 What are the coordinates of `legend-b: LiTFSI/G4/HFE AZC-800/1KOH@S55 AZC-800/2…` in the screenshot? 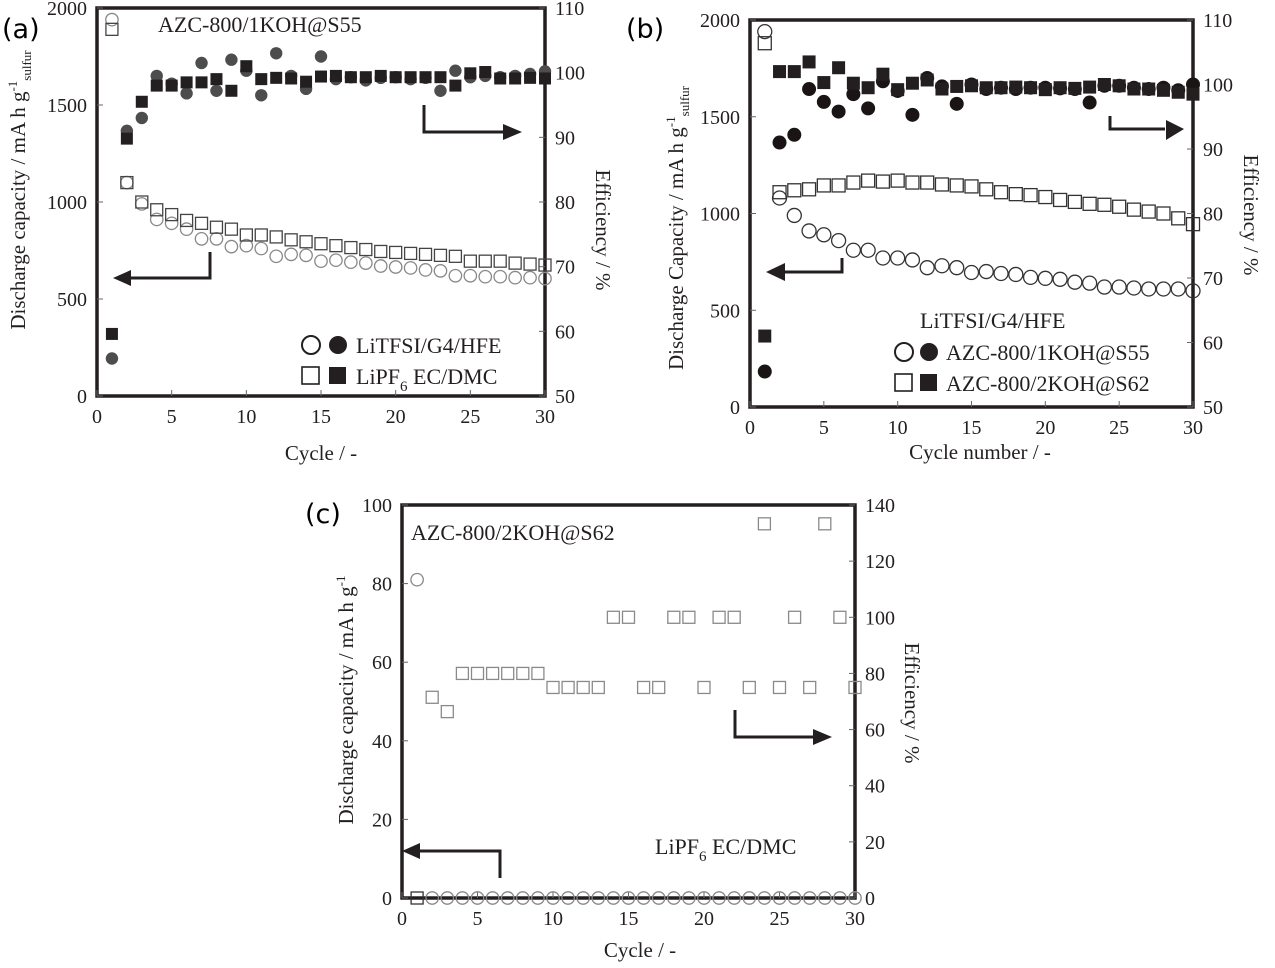 It's located at (1022, 352).